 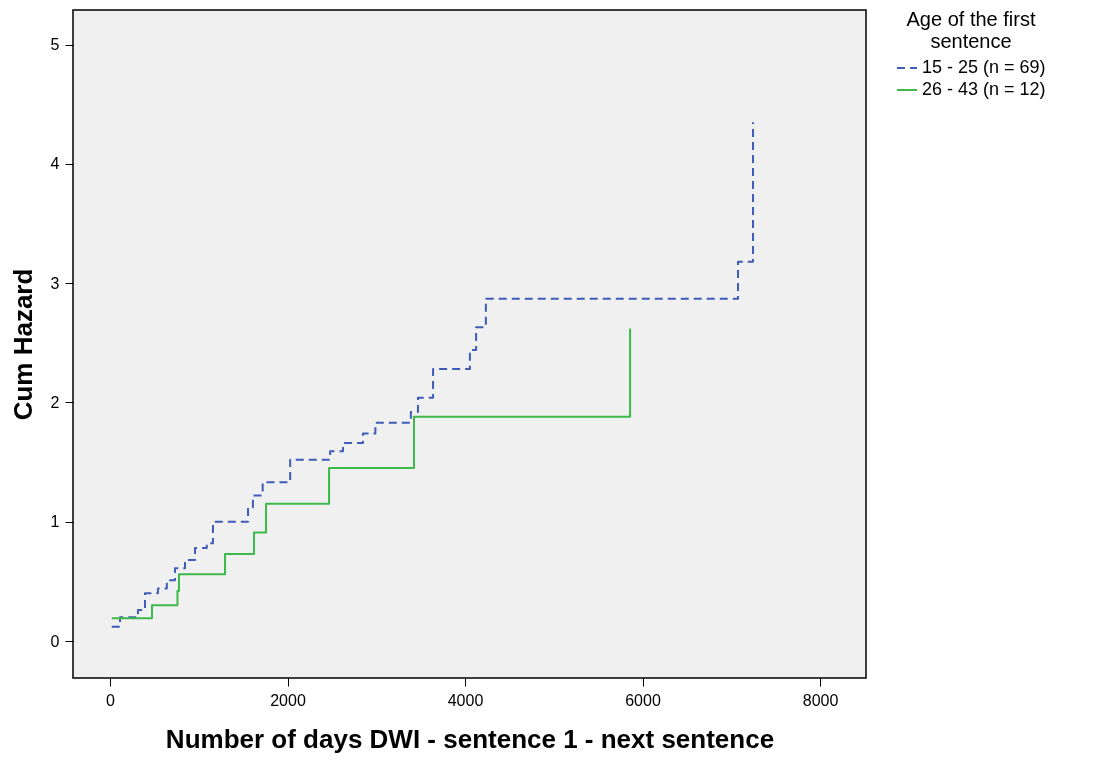 What do you see at coordinates (55, 164) in the screenshot?
I see `y-tick-label: 4` at bounding box center [55, 164].